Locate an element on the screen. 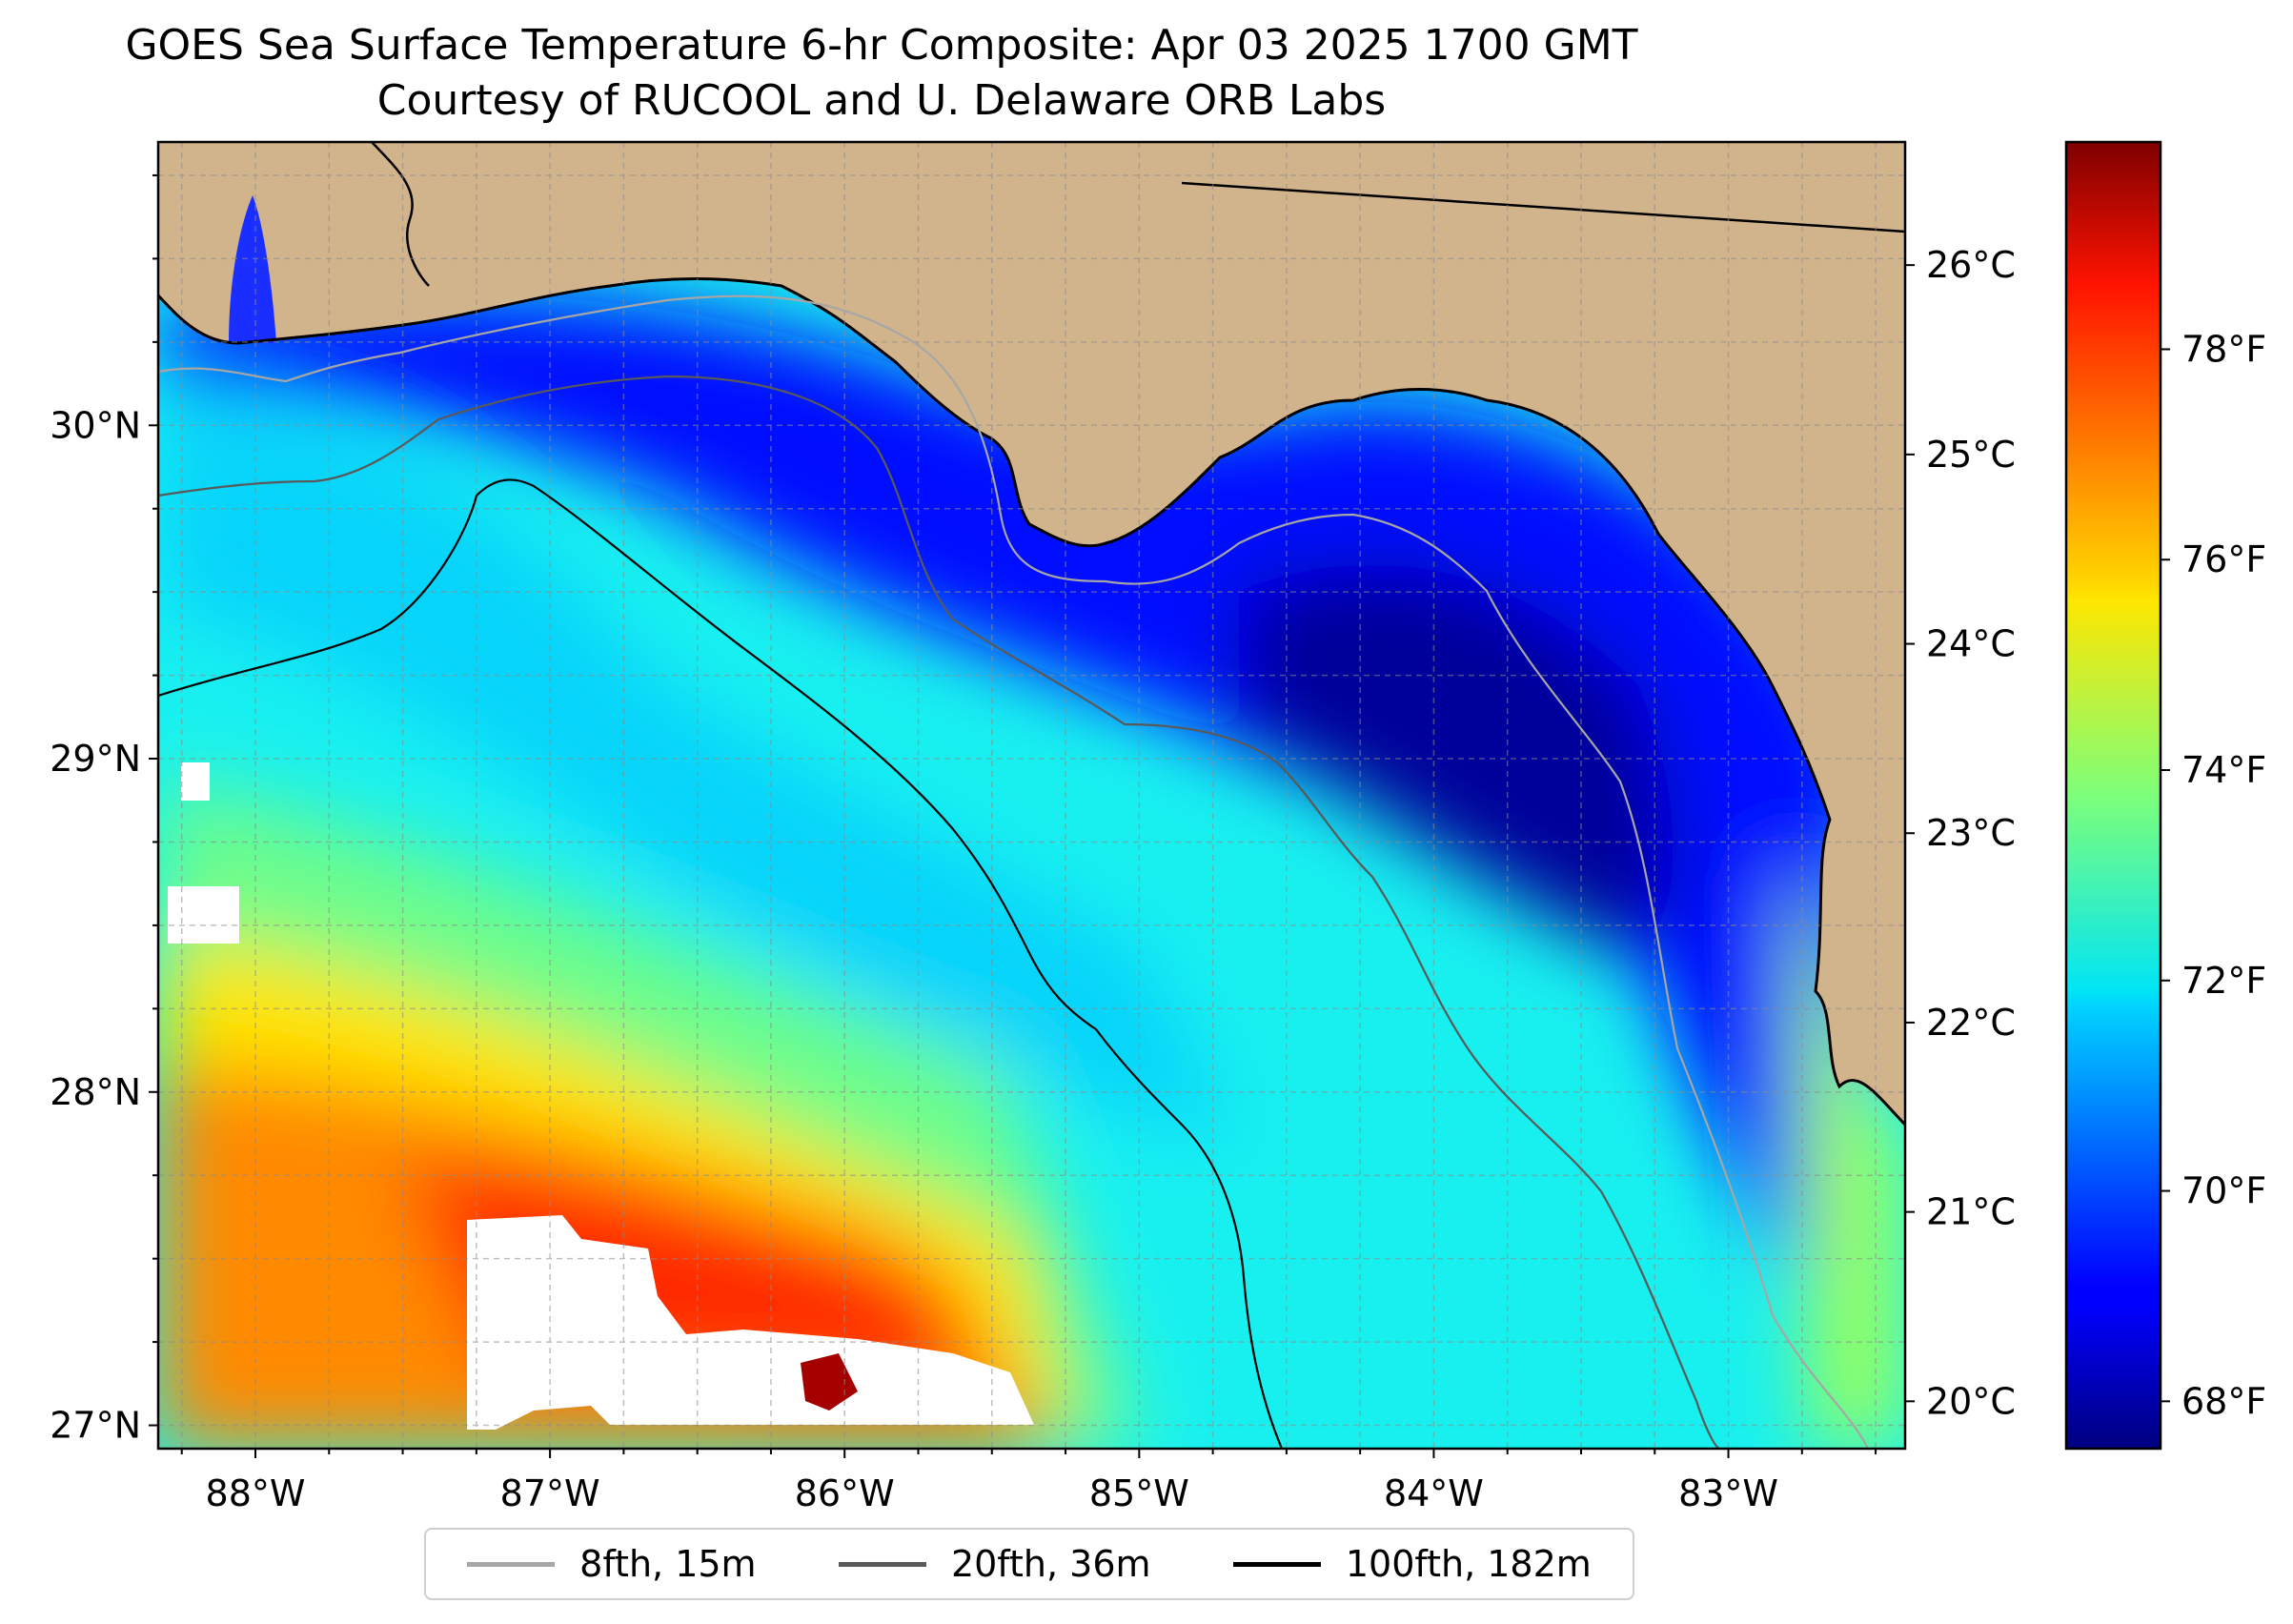 The width and height of the screenshot is (2293, 1624). fahrenheit-tick-label: 72°F is located at coordinates (2223, 981).